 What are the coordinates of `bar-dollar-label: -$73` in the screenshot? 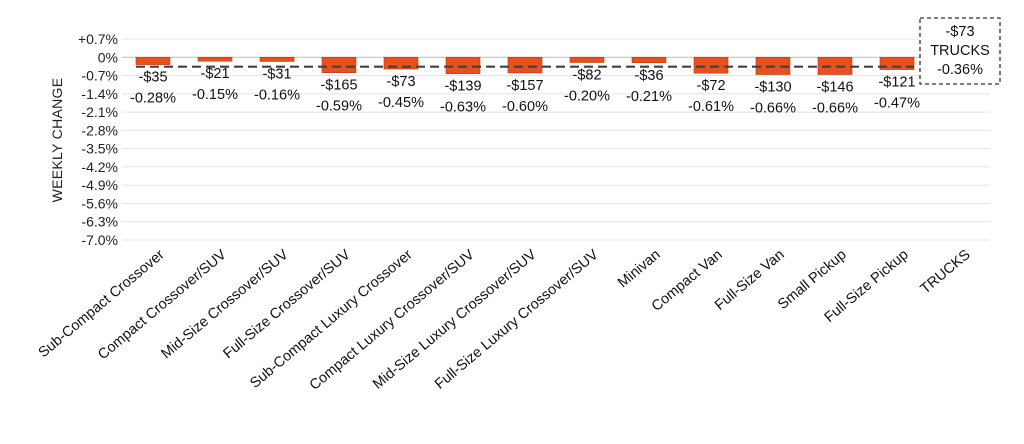 It's located at (400, 82).